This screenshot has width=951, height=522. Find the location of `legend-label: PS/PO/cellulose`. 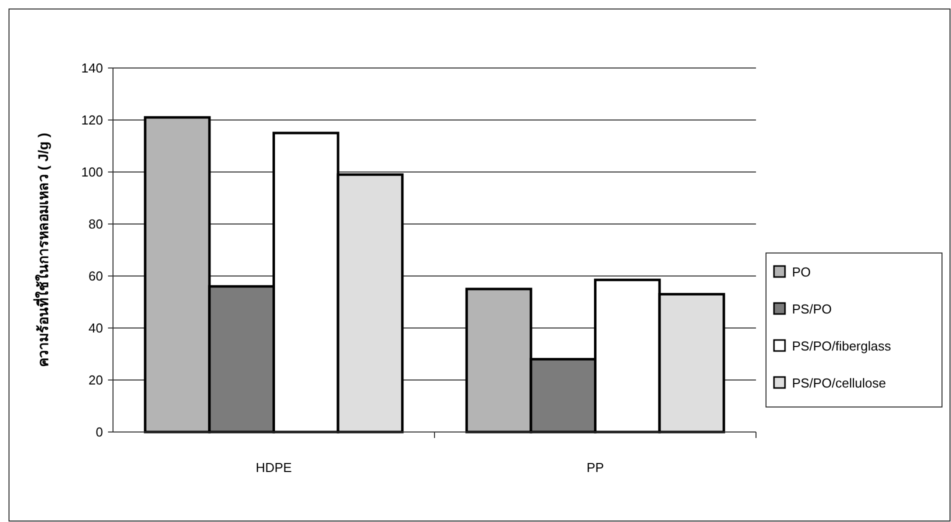

legend-label: PS/PO/cellulose is located at coordinates (839, 383).